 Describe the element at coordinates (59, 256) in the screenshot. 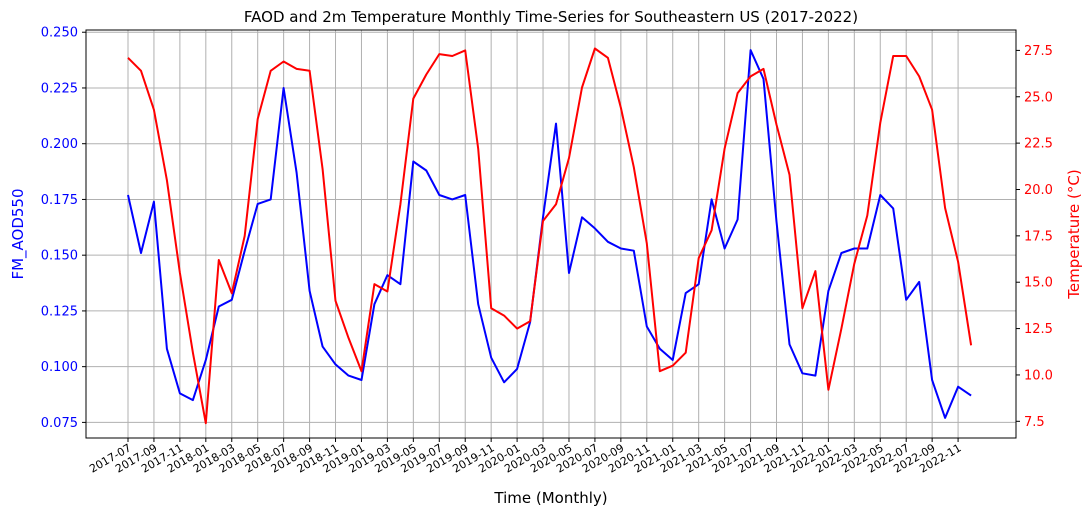

I see `left-tick-label: 0.150` at that location.